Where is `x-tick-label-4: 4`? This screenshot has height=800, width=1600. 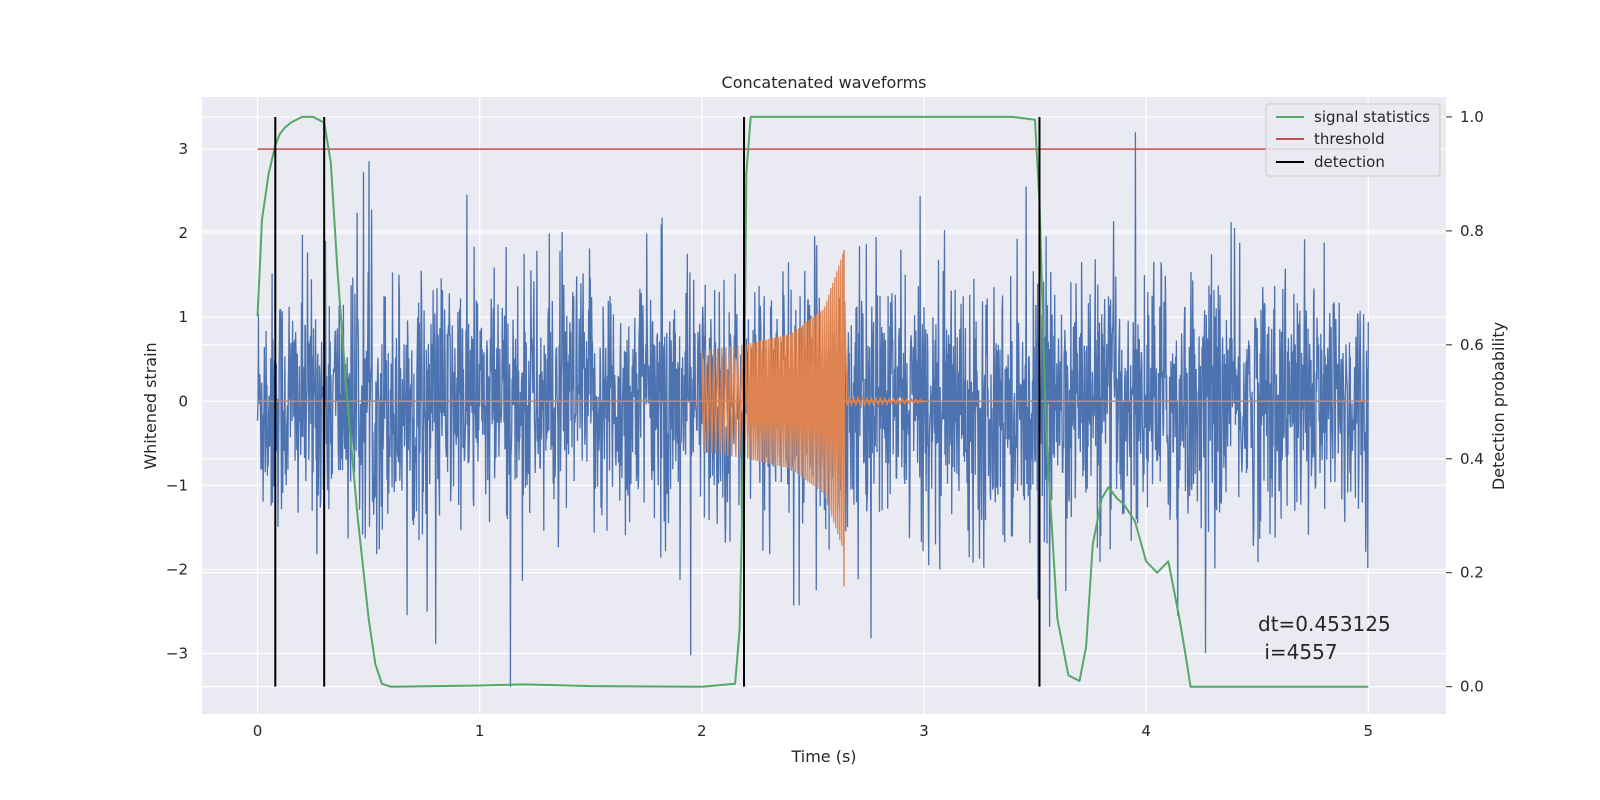
x-tick-label-4: 4 is located at coordinates (1146, 731).